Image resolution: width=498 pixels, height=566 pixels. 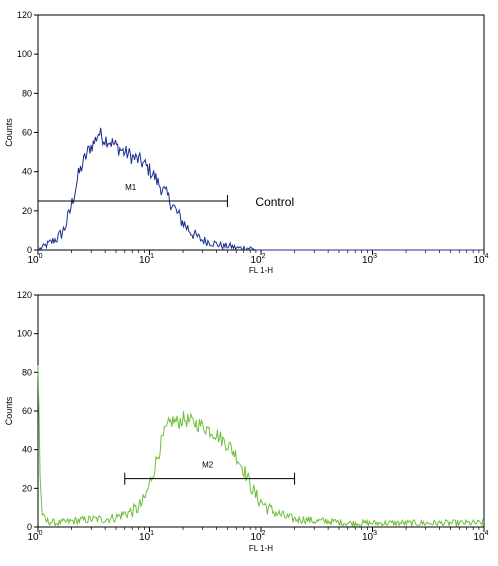 What do you see at coordinates (274, 202) in the screenshot?
I see `sample-annotation: Control` at bounding box center [274, 202].